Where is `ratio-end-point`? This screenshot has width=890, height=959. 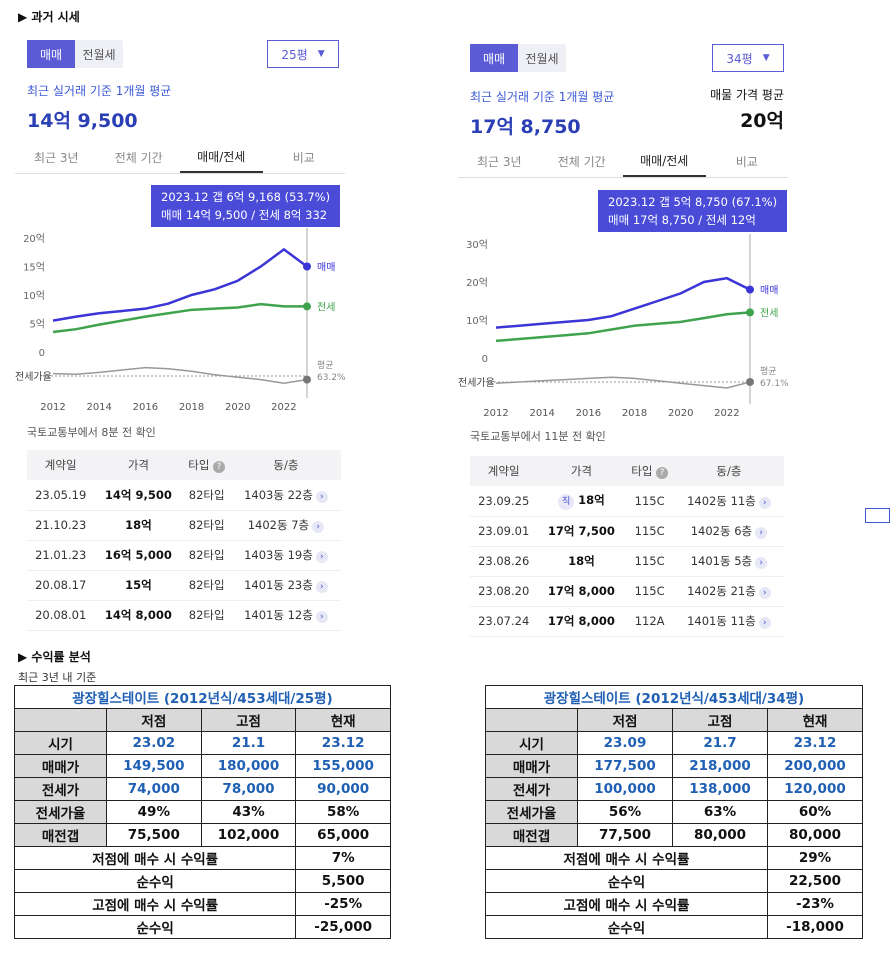 ratio-end-point is located at coordinates (307, 379).